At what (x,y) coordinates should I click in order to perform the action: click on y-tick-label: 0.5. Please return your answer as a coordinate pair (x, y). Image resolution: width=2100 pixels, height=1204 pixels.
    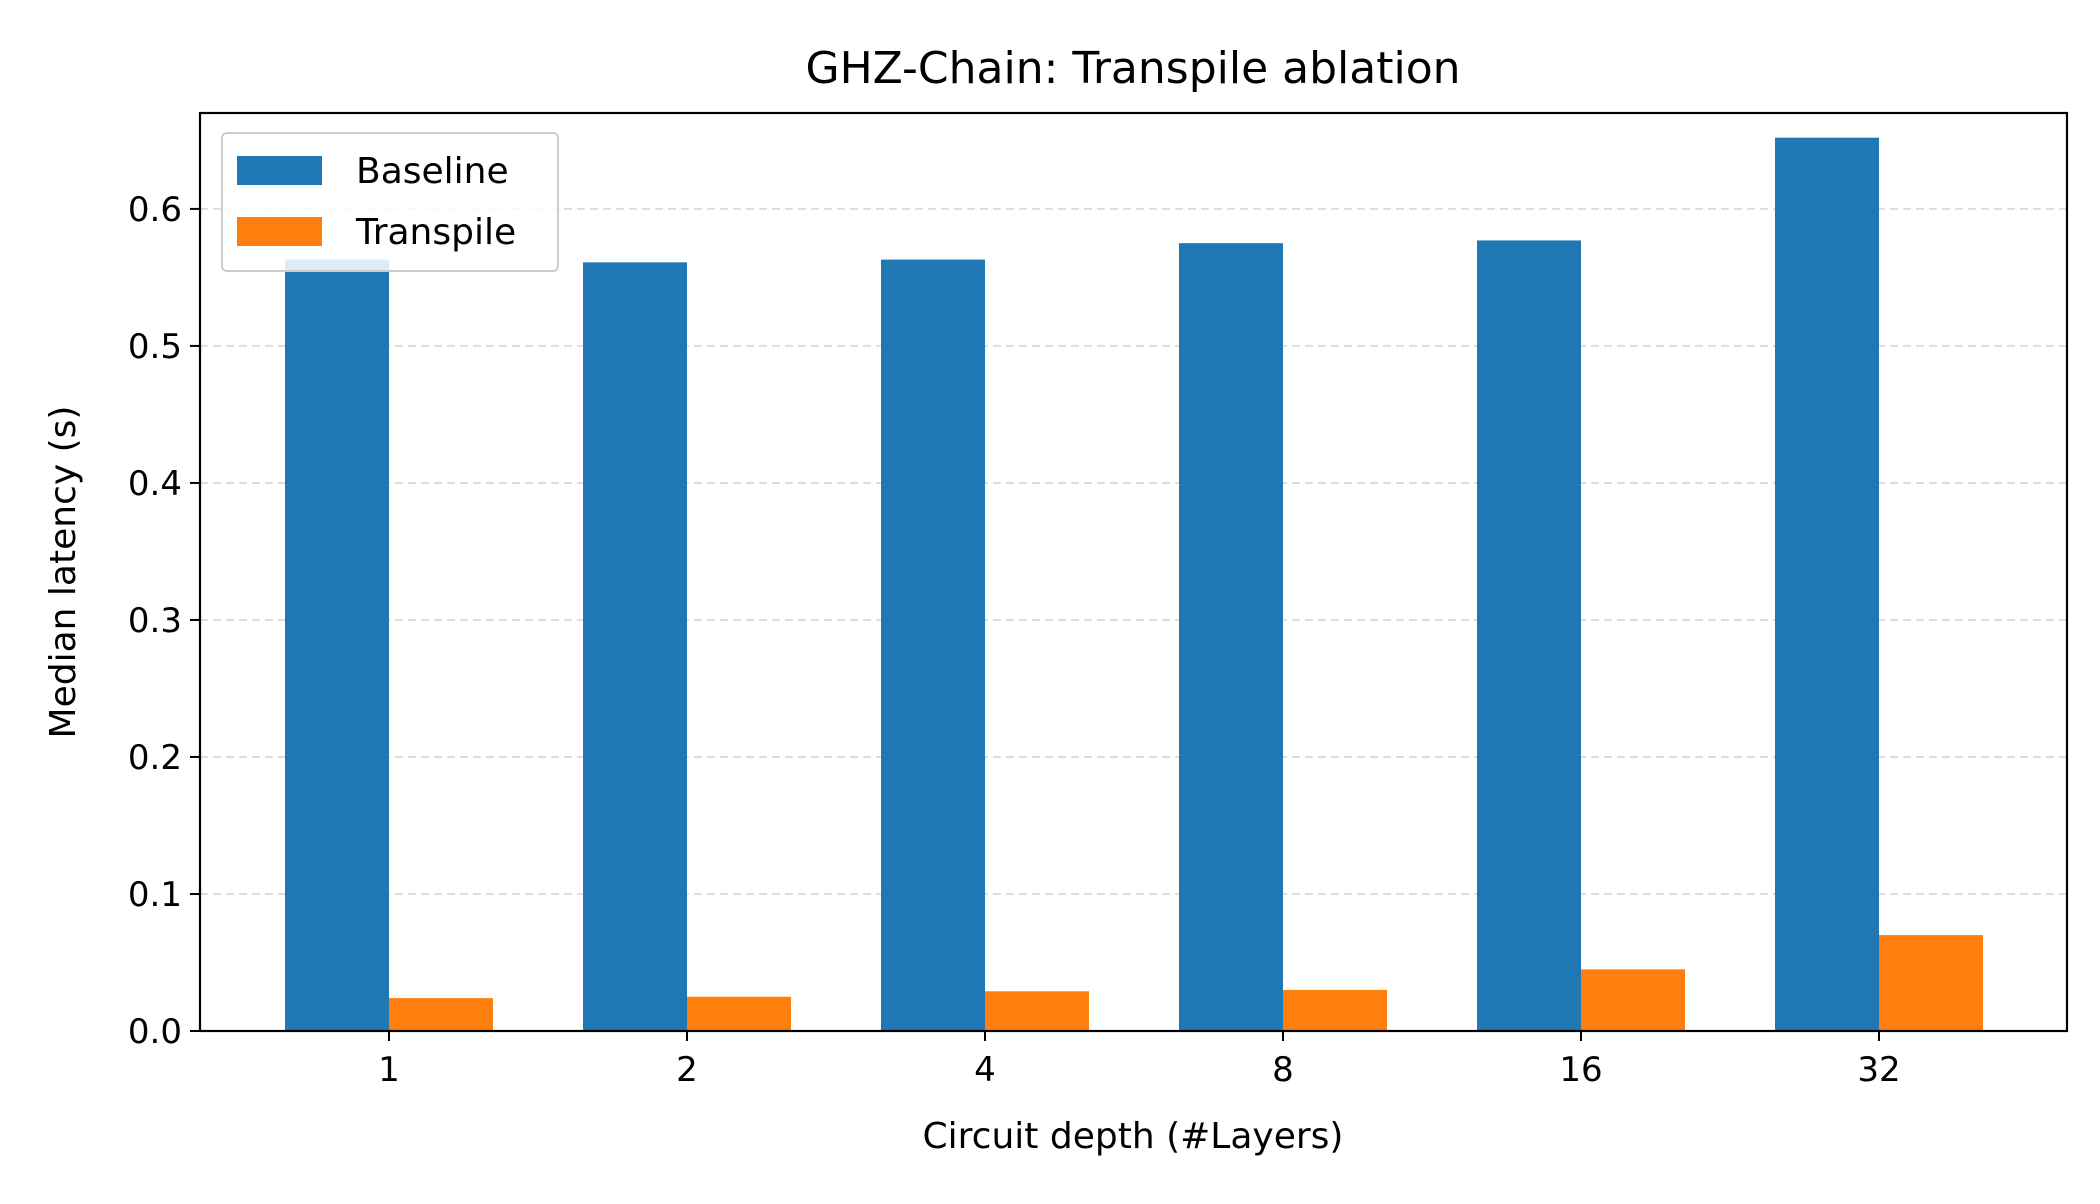
    Looking at the image, I should click on (155, 347).